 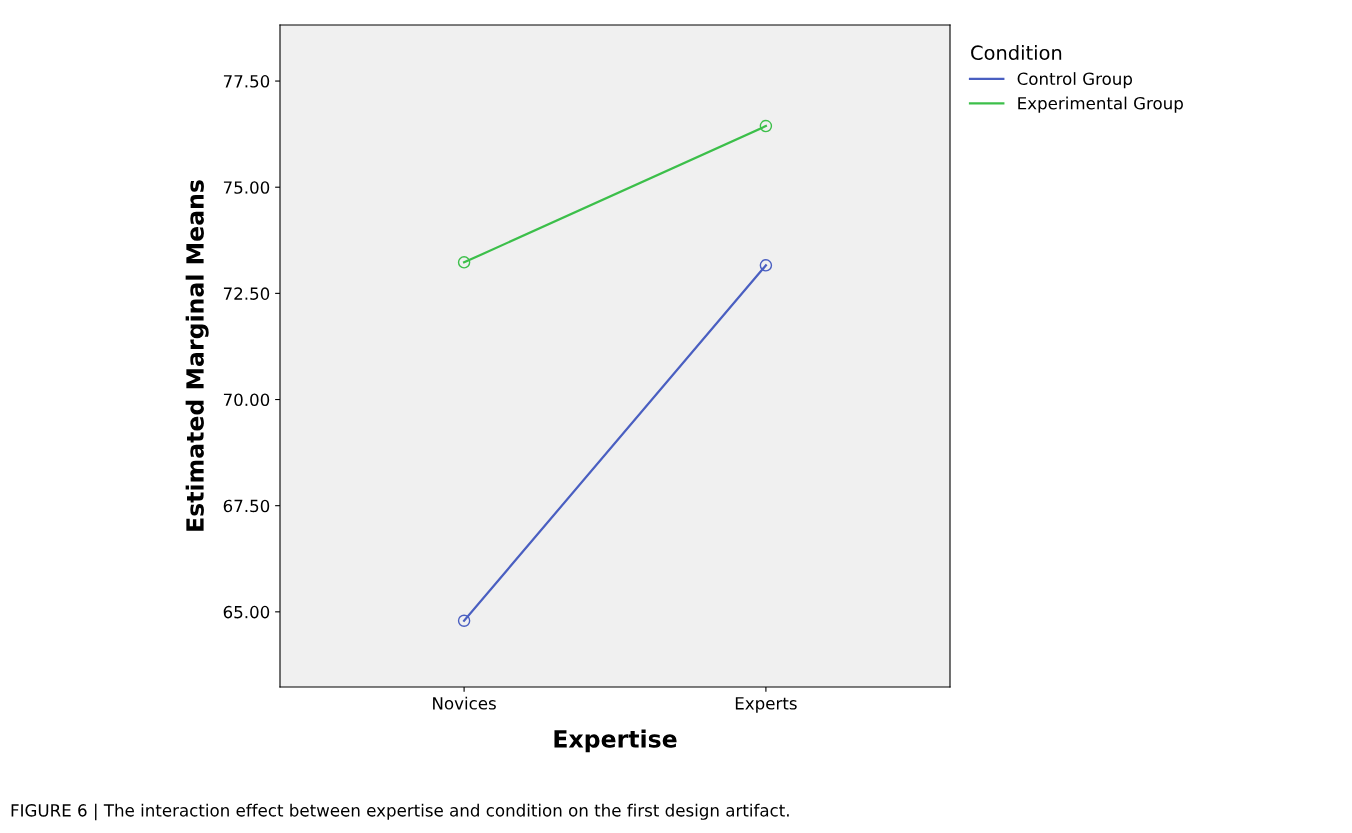 I want to click on y-tick-label: 75.00, so click(x=246, y=187).